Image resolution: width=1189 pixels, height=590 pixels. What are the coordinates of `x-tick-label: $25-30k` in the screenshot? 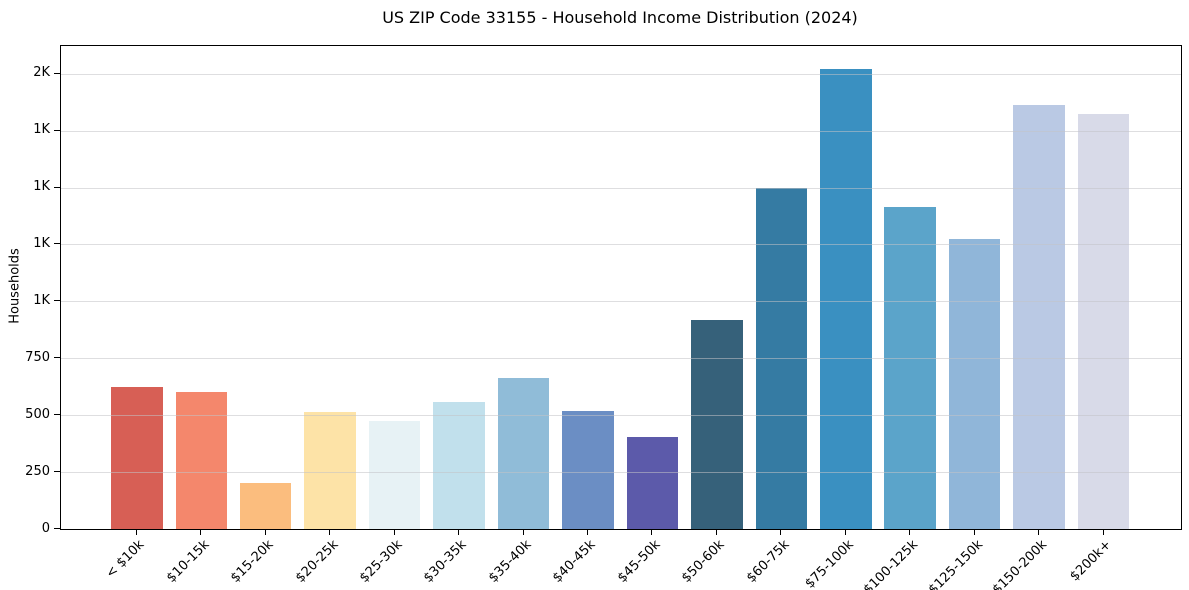 It's located at (381, 561).